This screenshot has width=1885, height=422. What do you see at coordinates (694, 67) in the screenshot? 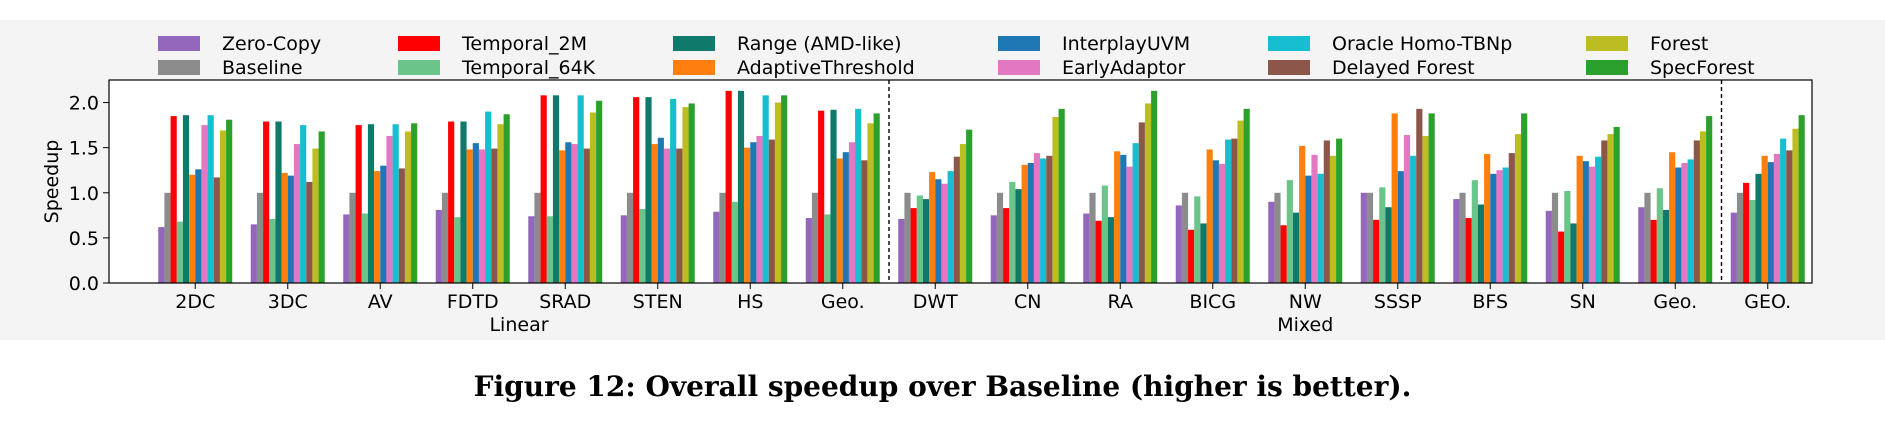
I see `legend-swatch-adaptivethreshold` at bounding box center [694, 67].